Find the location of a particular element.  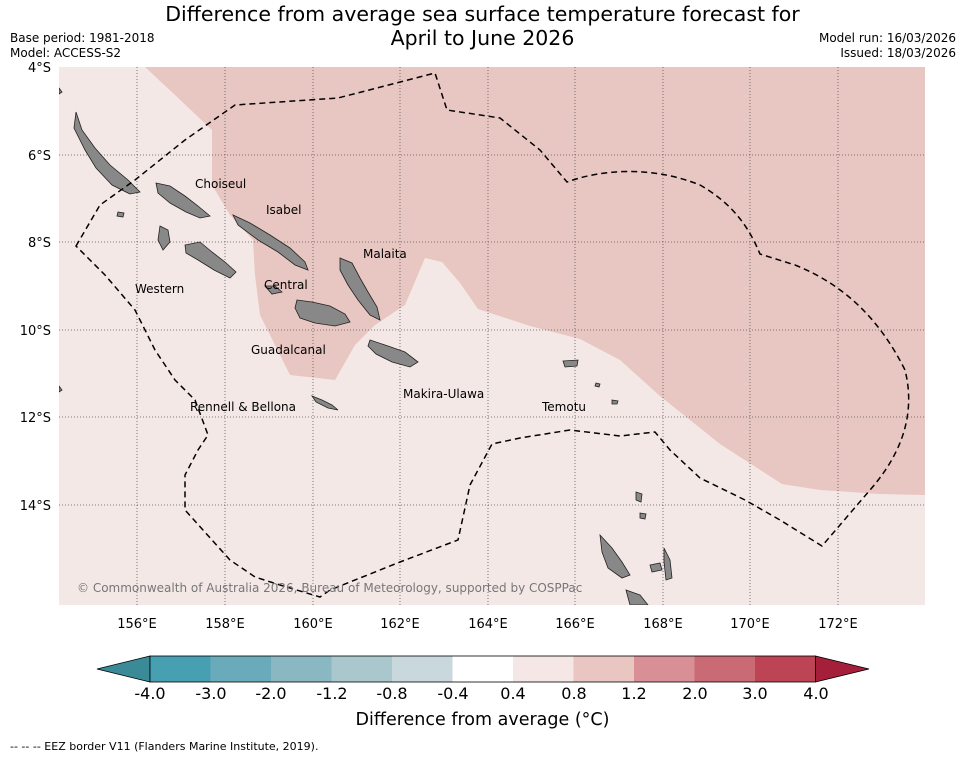

lat-labels: 4°S 6°S 8°S 10°S 12°S 14°S is located at coordinates (35, 287).